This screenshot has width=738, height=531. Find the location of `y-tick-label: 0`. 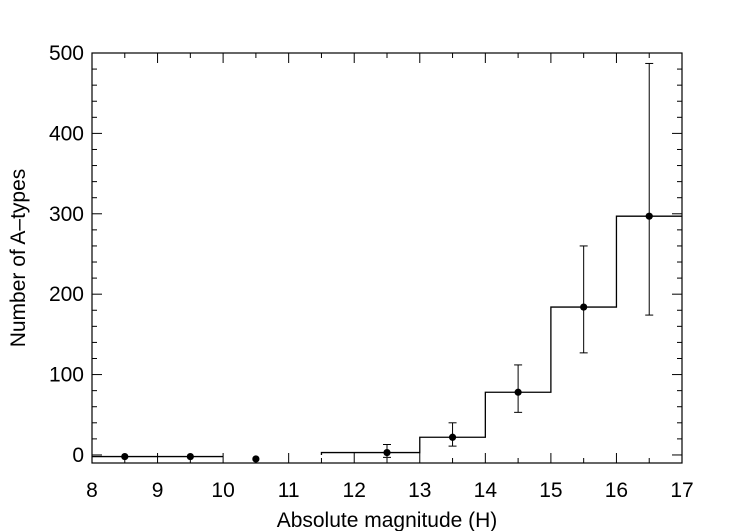

y-tick-label: 0 is located at coordinates (78, 455).